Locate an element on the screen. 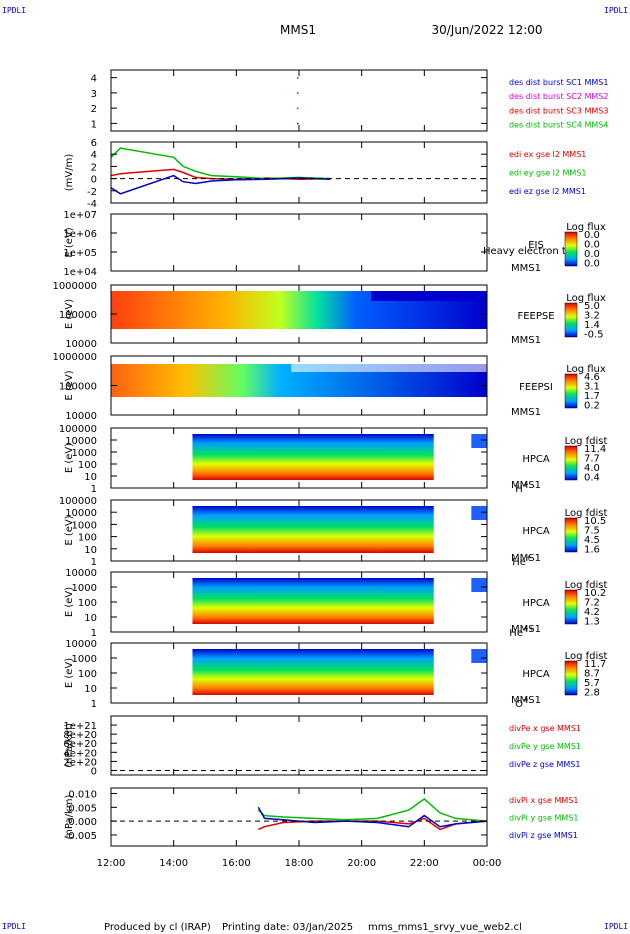 The image size is (630, 934). y-tick-label: 100 is located at coordinates (87, 674).